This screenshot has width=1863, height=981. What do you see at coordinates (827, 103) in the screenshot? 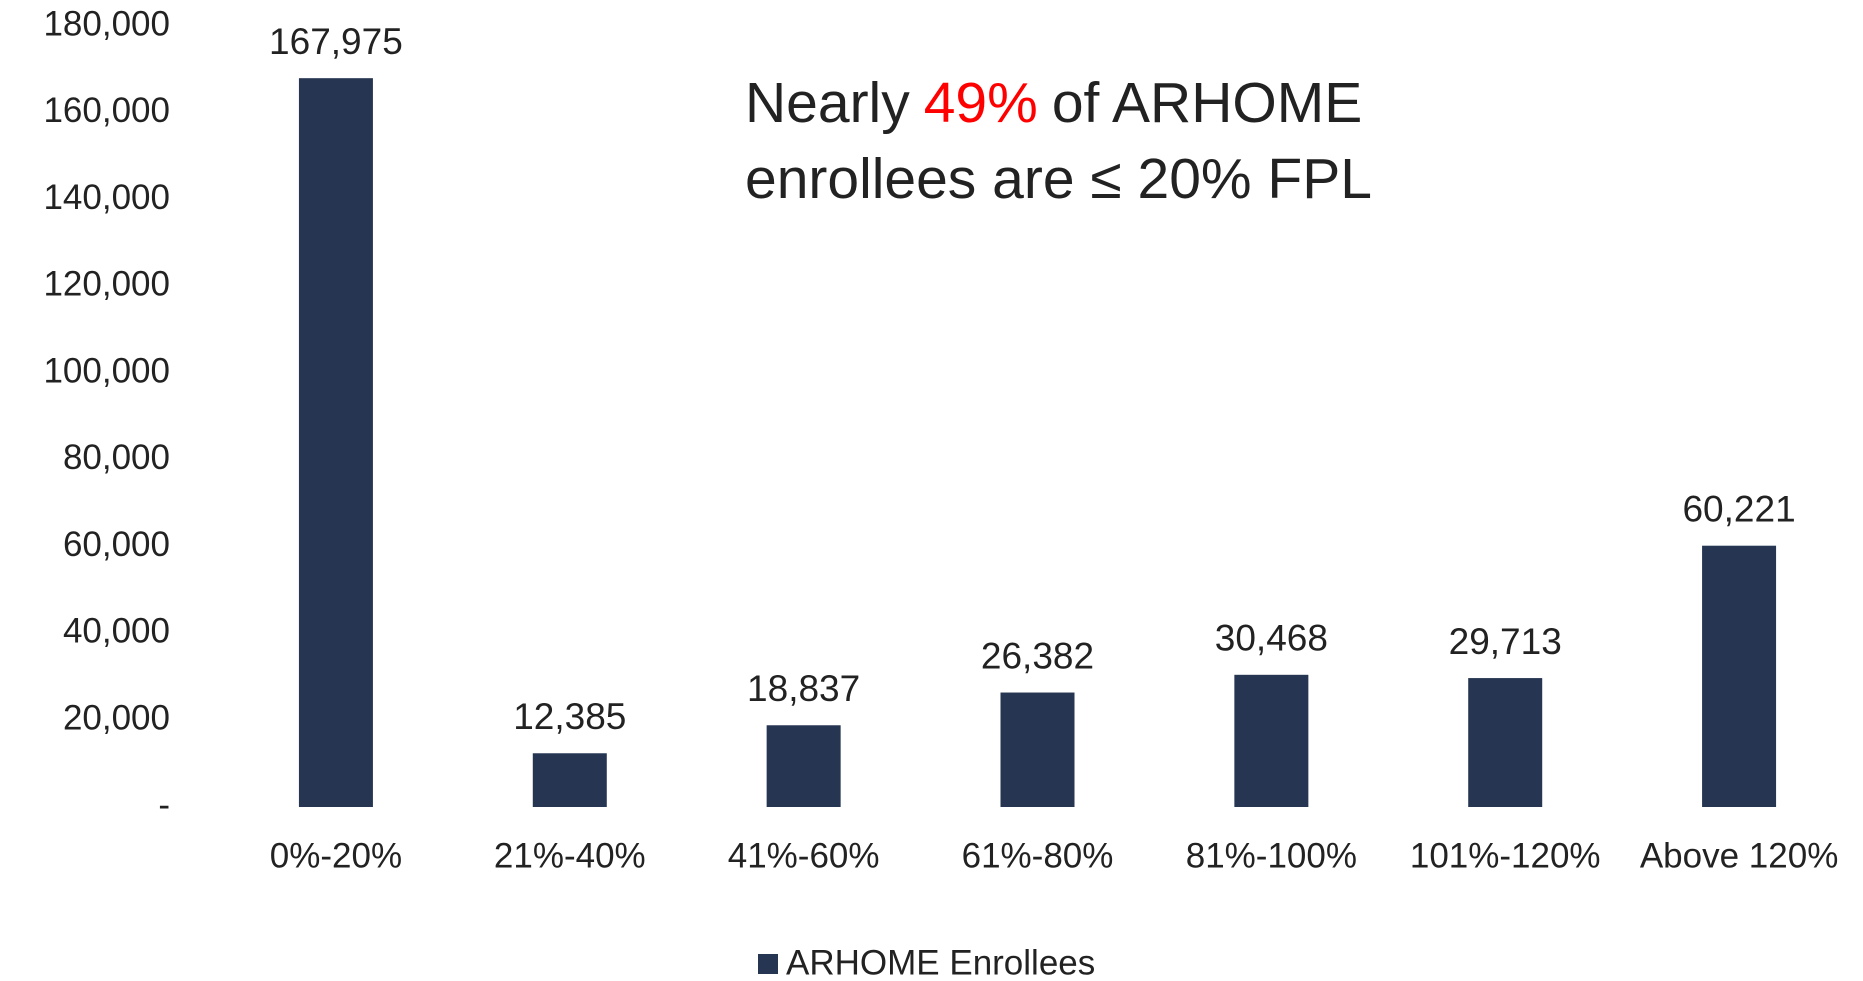
I see `annotation-text: Nearly` at bounding box center [827, 103].